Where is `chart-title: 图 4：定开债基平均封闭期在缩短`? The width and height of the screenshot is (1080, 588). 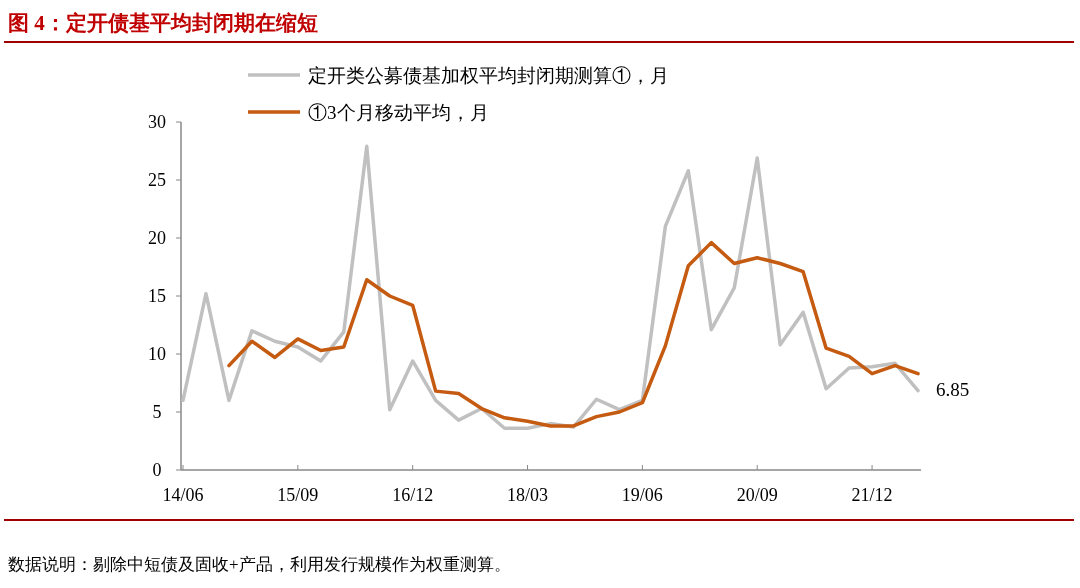 chart-title: 图 4：定开债基平均封闭期在缩短 is located at coordinates (163, 23).